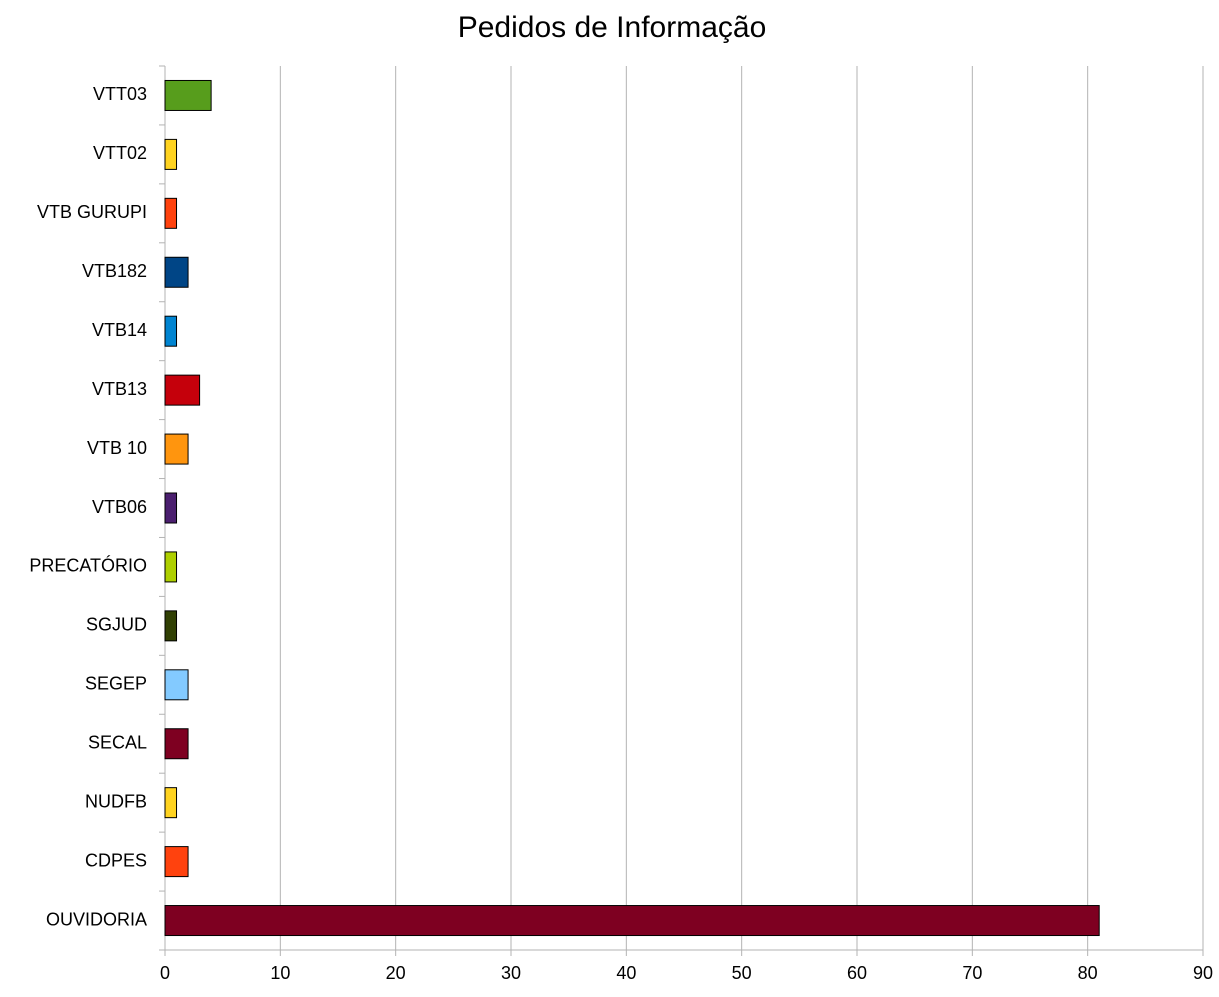 The height and width of the screenshot is (997, 1219). What do you see at coordinates (511, 973) in the screenshot?
I see `x-tick-label: 30` at bounding box center [511, 973].